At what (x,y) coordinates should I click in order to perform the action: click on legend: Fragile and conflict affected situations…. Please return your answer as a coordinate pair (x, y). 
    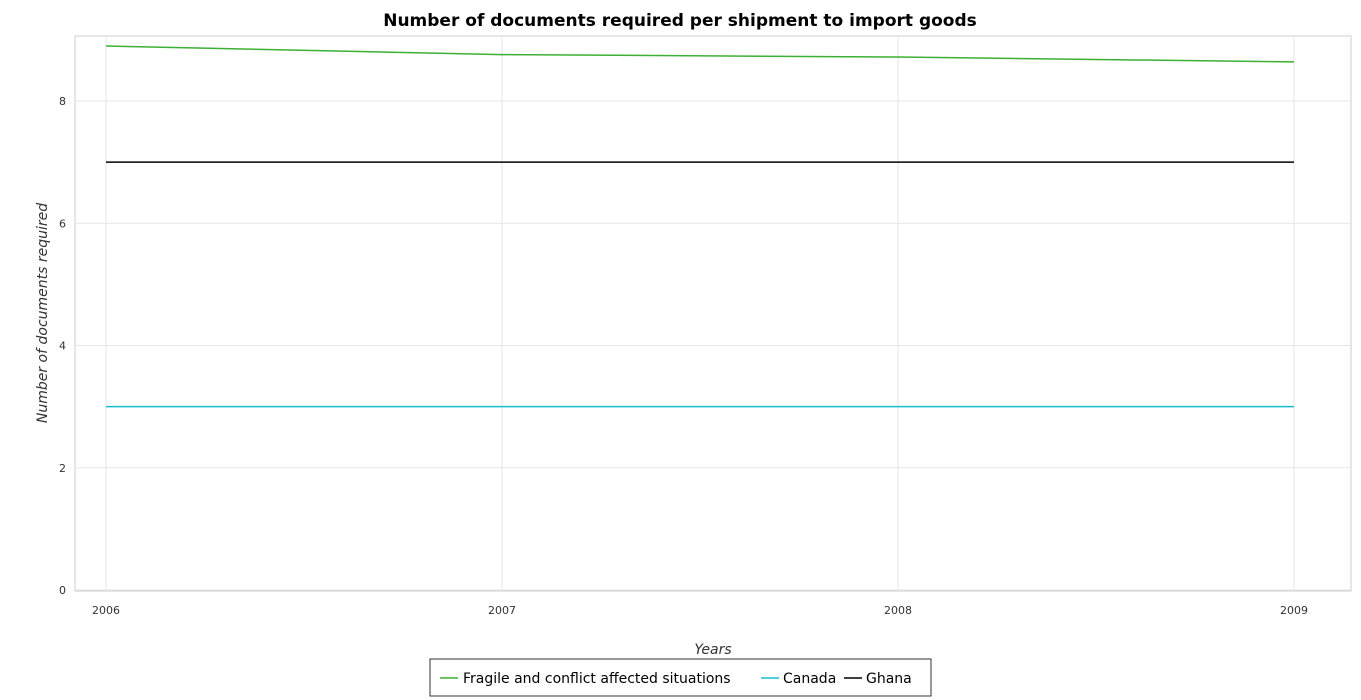
    Looking at the image, I should click on (680, 677).